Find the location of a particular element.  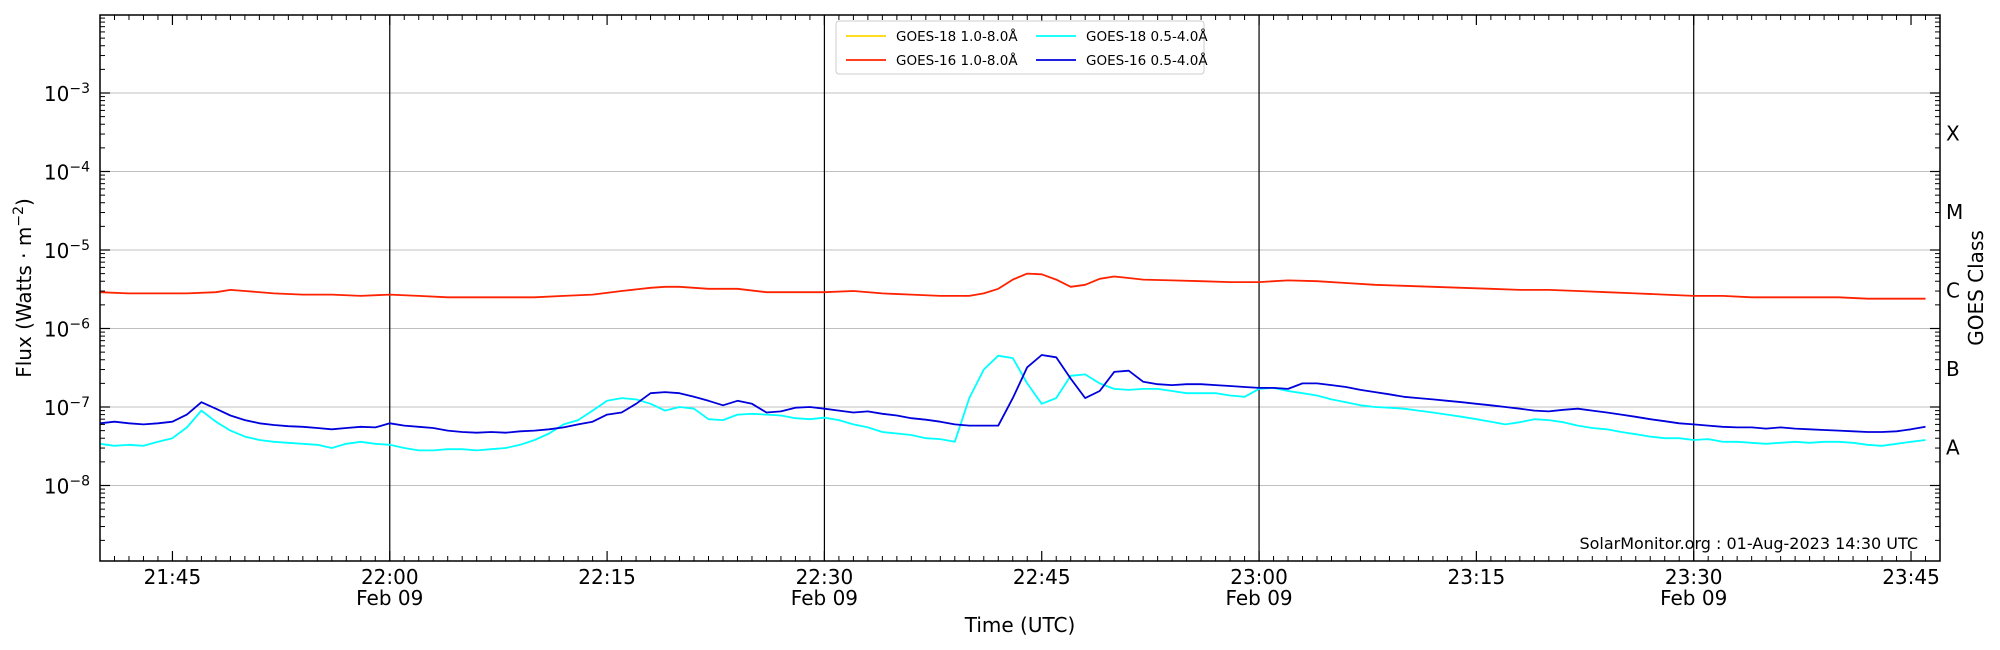

y-tick-label: 10⁻⁴ is located at coordinates (67, 172).